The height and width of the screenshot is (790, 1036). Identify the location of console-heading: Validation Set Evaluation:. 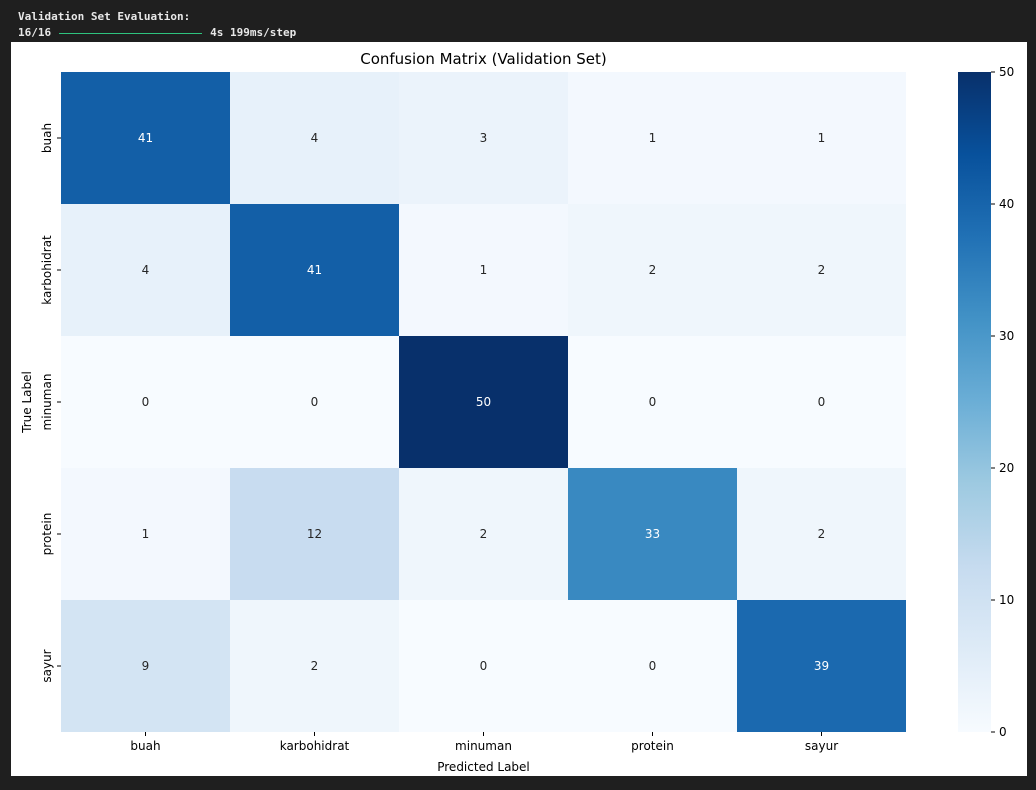
(104, 16).